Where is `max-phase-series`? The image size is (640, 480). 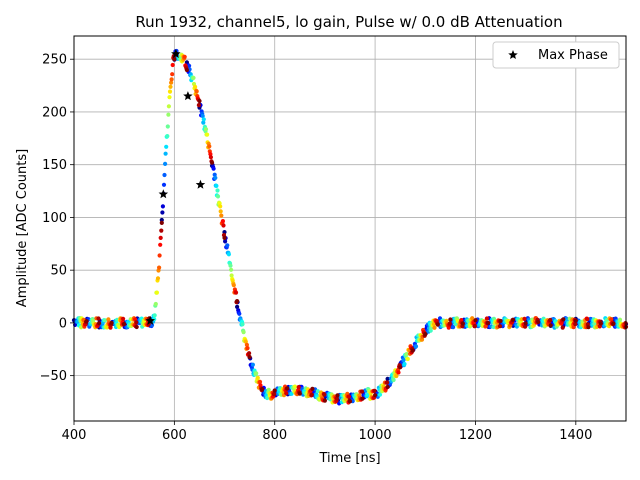
max-phase-series is located at coordinates (175, 186).